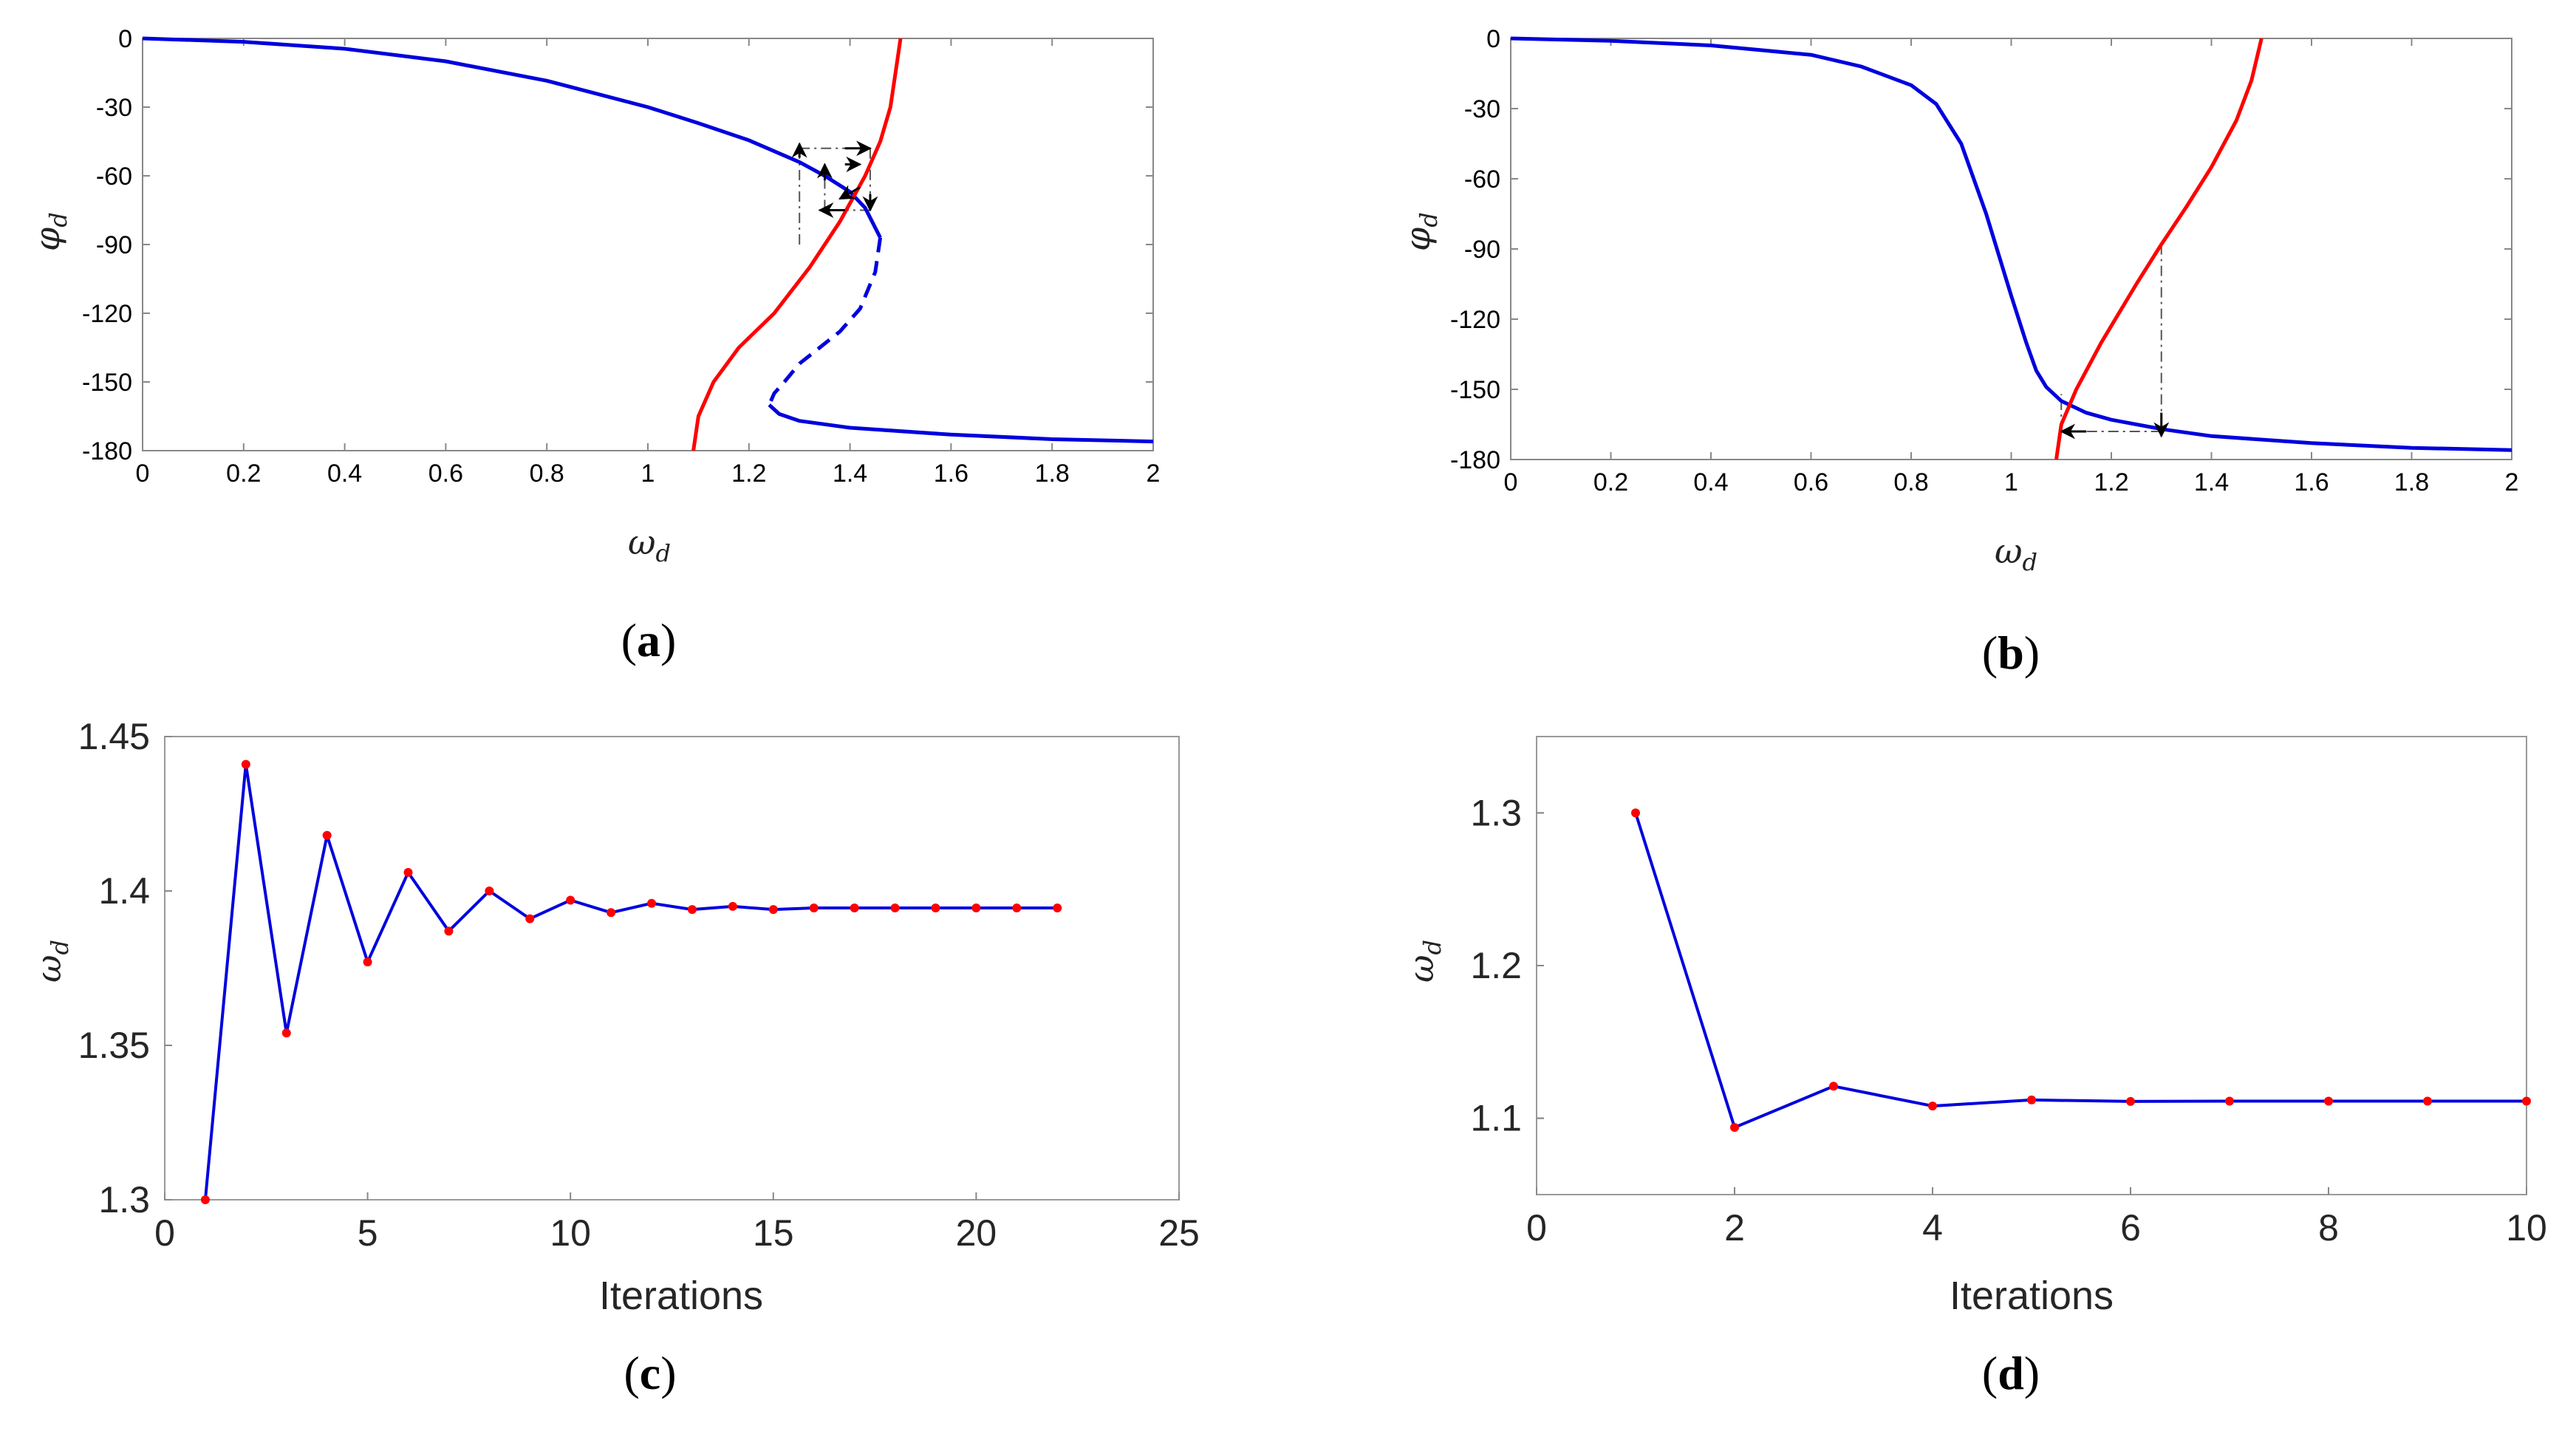  Describe the element at coordinates (649, 640) in the screenshot. I see `panel-label-a: (a)` at that location.